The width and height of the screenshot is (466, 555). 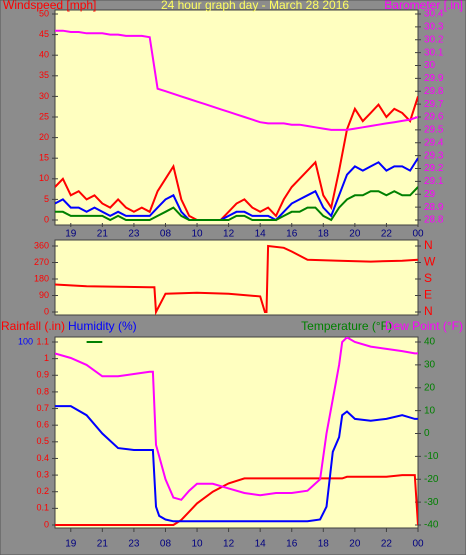 I want to click on plot-area, so click(x=236, y=277).